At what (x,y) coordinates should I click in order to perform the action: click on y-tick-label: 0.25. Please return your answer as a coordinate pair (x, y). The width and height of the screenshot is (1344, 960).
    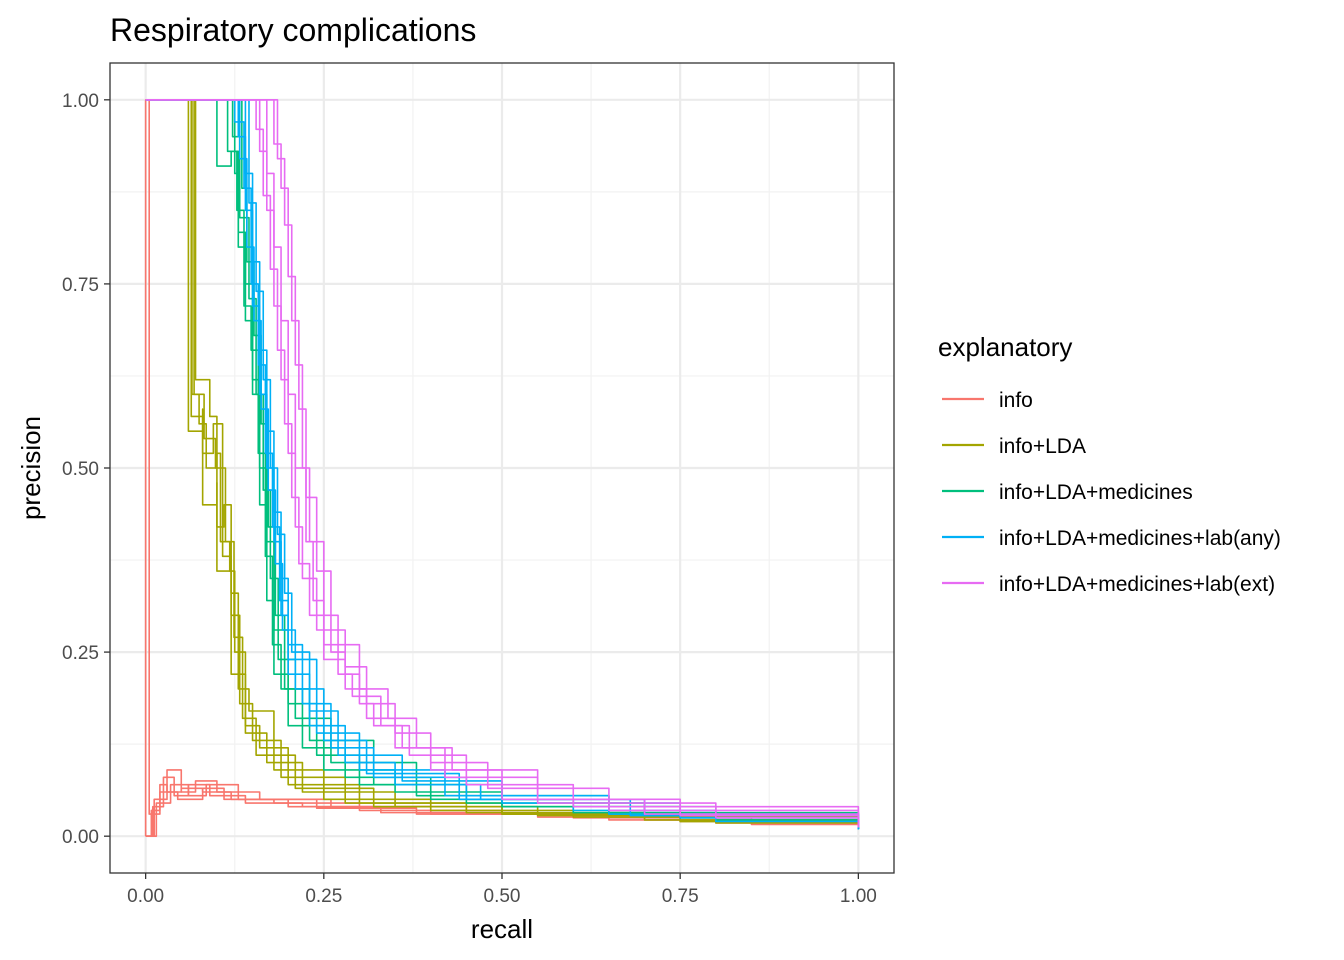
    Looking at the image, I should click on (80, 653).